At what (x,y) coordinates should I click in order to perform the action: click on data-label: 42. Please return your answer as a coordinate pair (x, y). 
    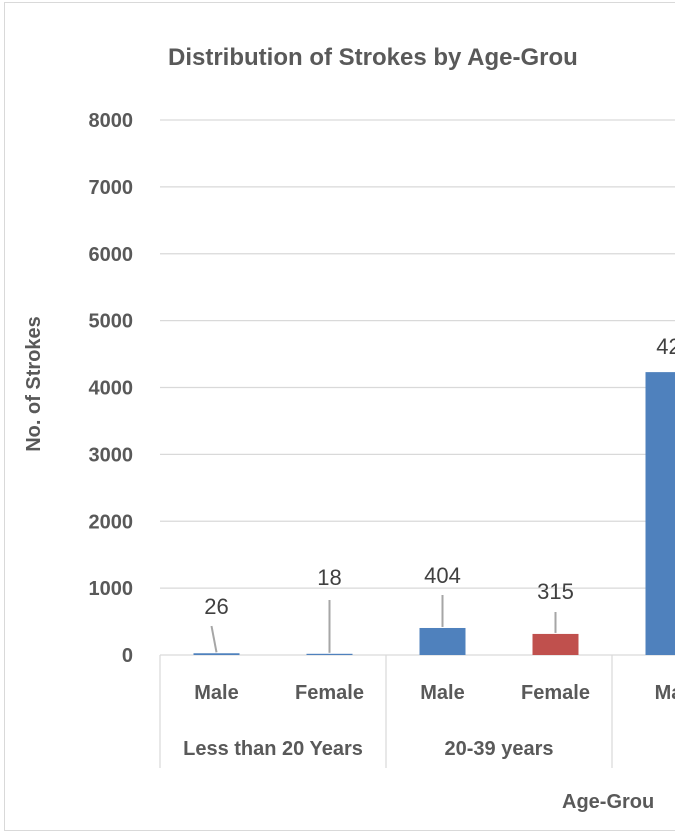
    Looking at the image, I should click on (665, 346).